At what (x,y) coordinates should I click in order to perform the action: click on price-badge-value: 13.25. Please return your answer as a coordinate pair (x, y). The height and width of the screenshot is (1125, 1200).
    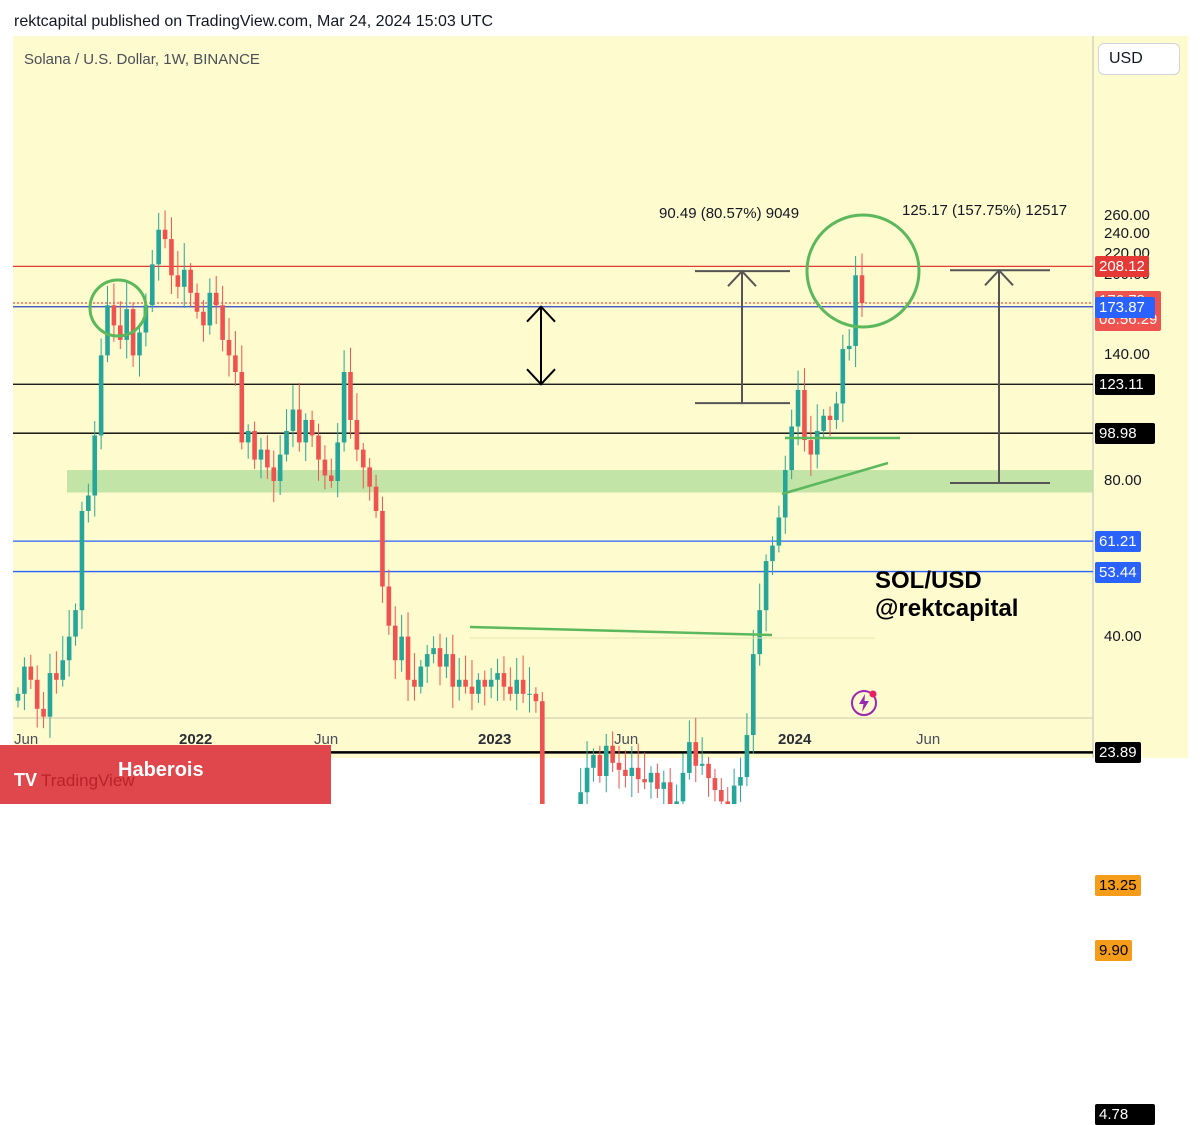
    Looking at the image, I should click on (1118, 885).